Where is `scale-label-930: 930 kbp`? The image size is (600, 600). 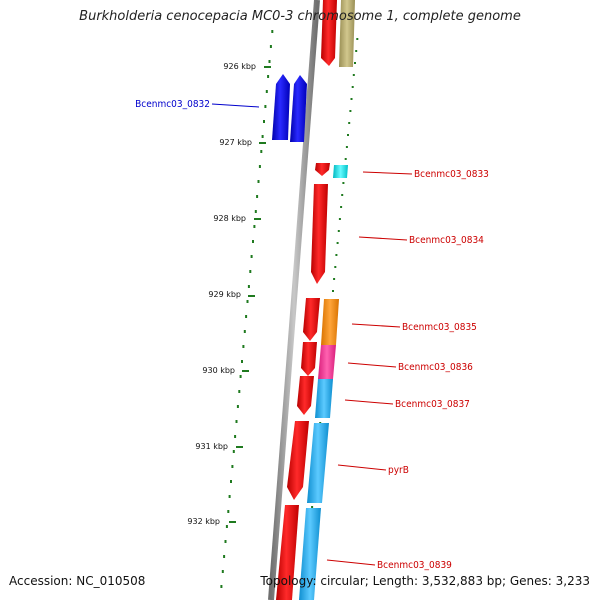 scale-label-930: 930 kbp is located at coordinates (218, 370).